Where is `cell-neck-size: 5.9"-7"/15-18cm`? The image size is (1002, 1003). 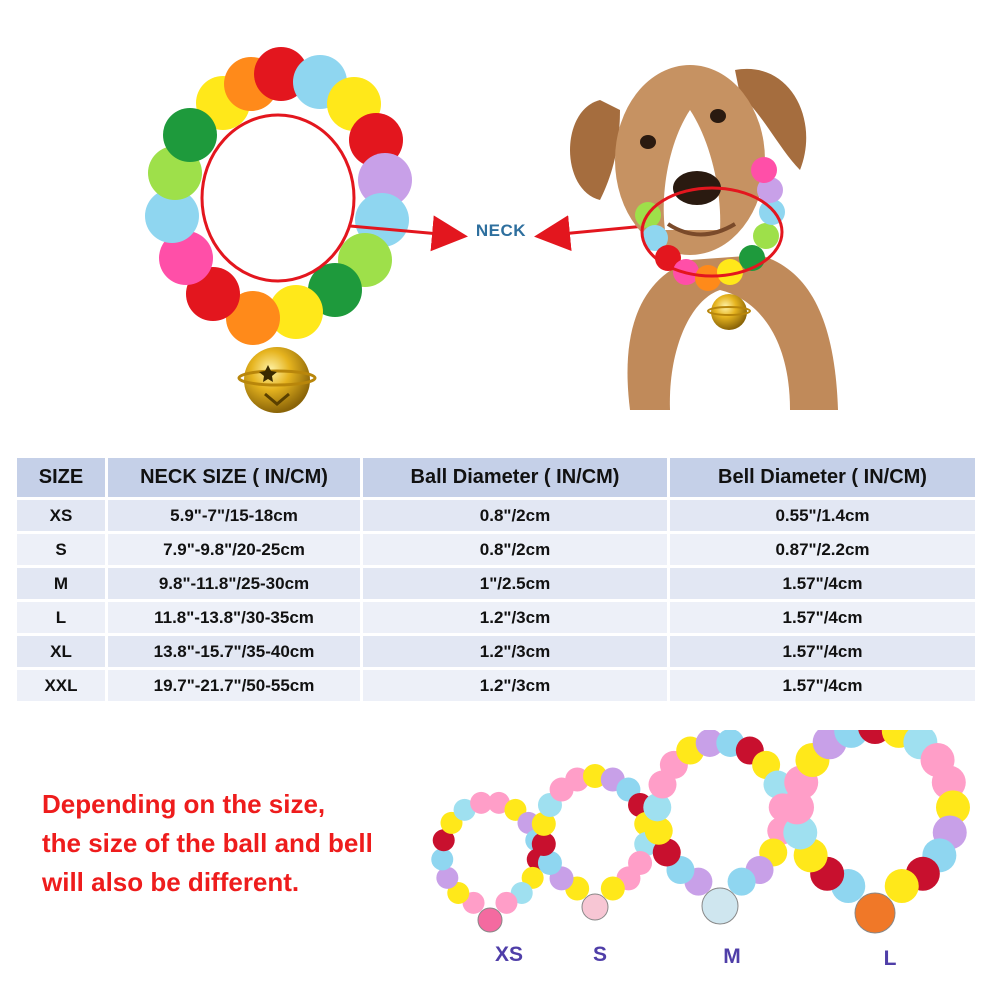
cell-neck-size: 5.9"-7"/15-18cm is located at coordinates (234, 515).